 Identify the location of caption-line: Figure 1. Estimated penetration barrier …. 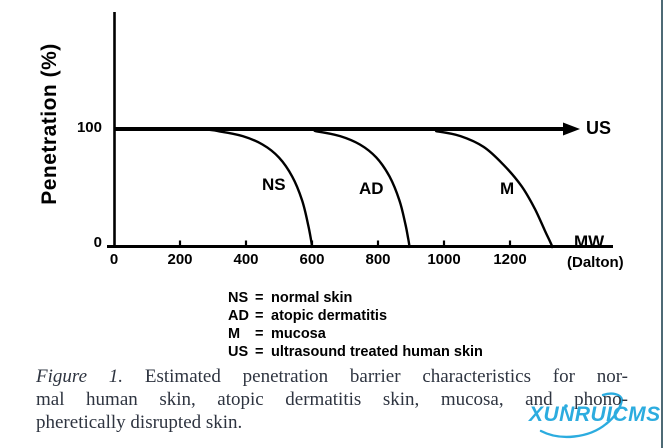
(332, 376).